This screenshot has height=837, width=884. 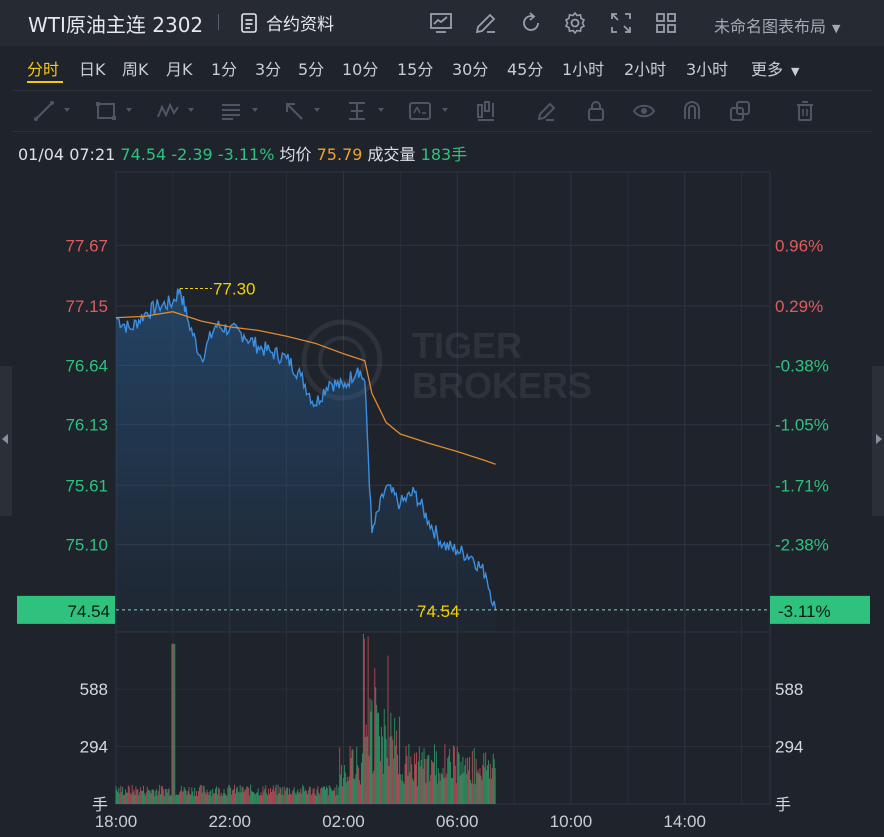 I want to click on lock-icon, so click(x=596, y=111).